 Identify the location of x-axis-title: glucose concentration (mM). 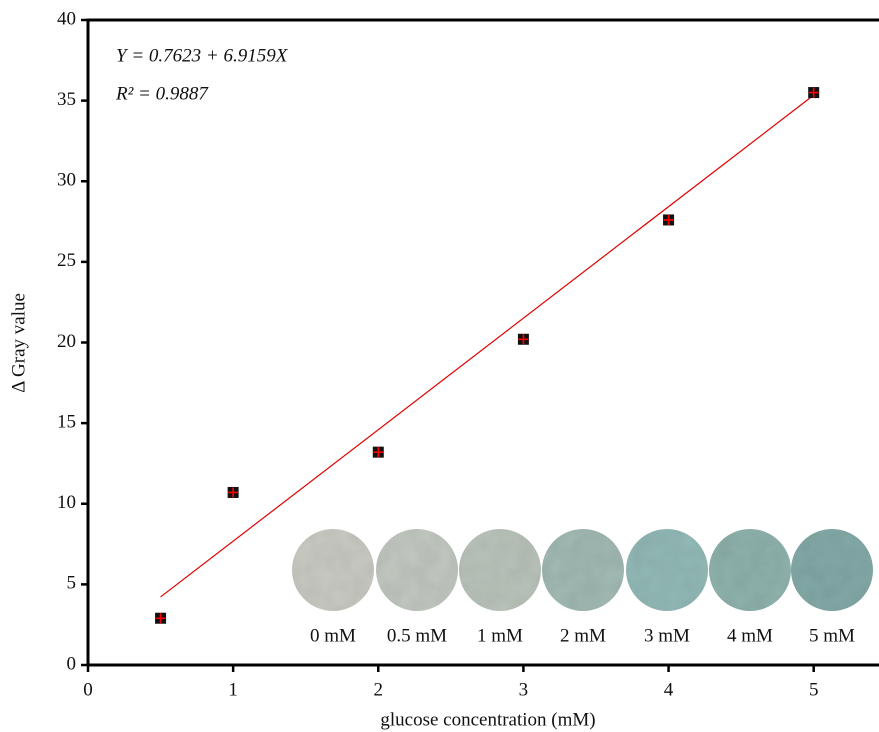
(487, 719).